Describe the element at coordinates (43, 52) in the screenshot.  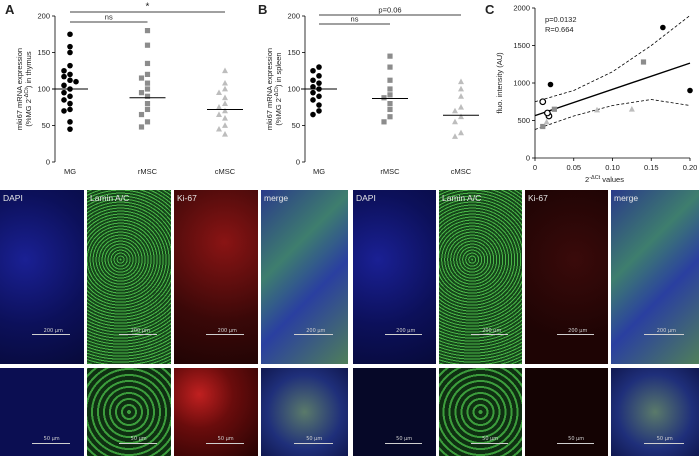
I see `y-tick-label: 150` at that location.